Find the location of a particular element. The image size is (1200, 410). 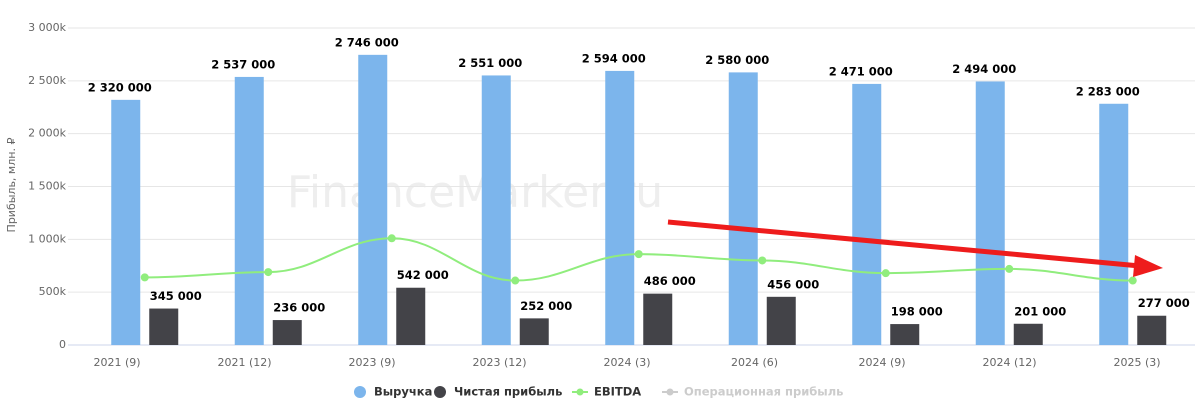

x-tick-label: 2023 (12) is located at coordinates (499, 362).